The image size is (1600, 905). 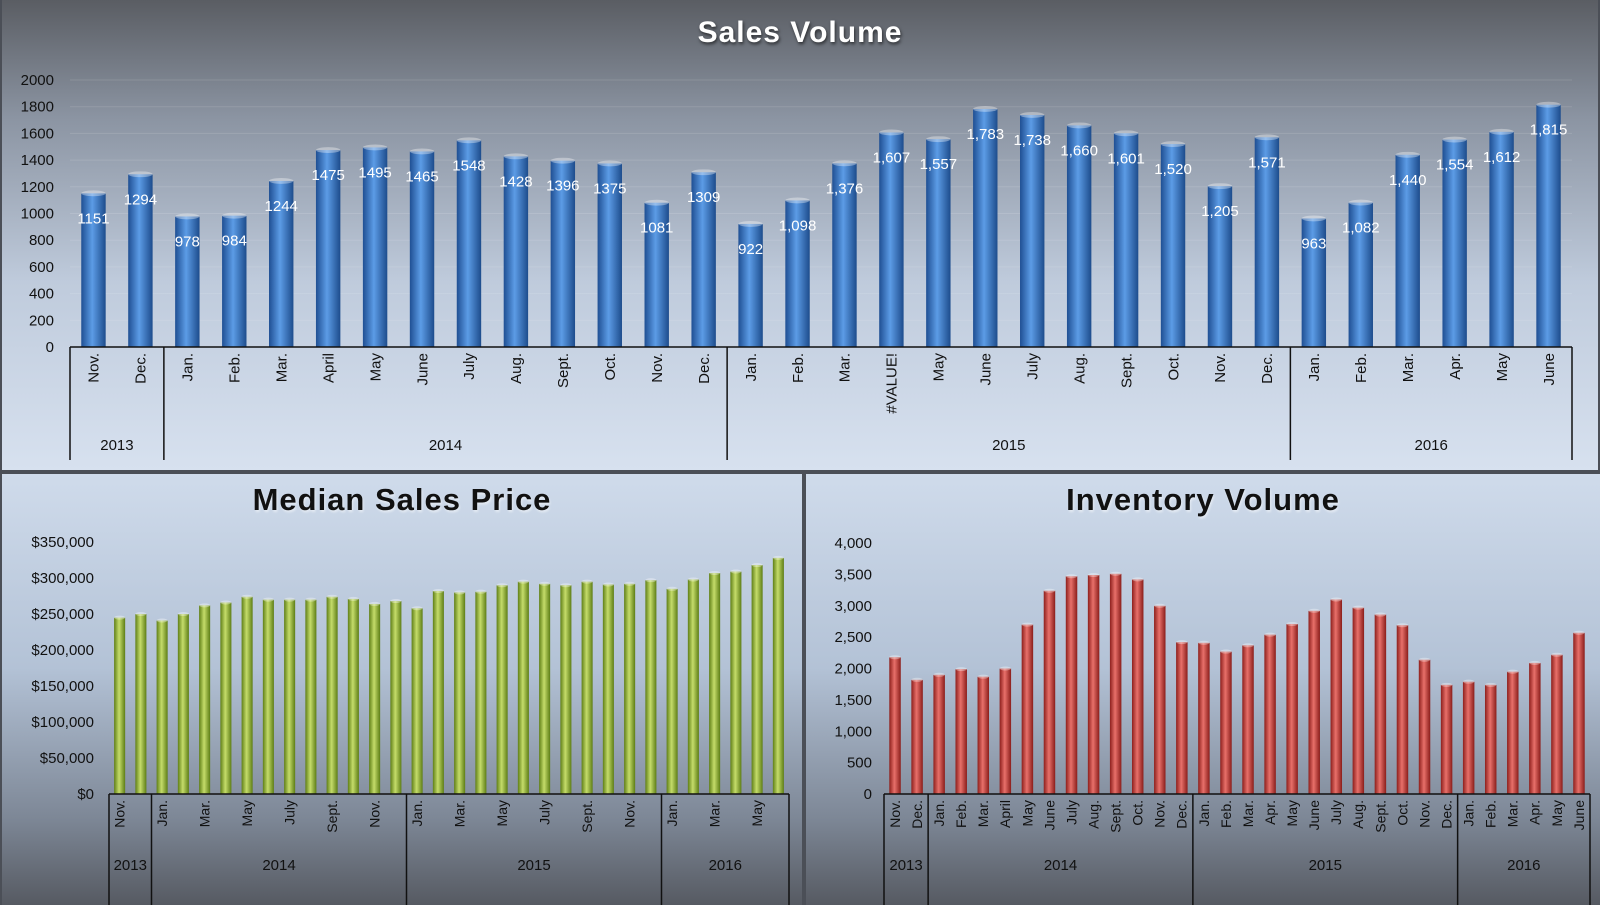 I want to click on x-category-label: April, so click(x=1005, y=814).